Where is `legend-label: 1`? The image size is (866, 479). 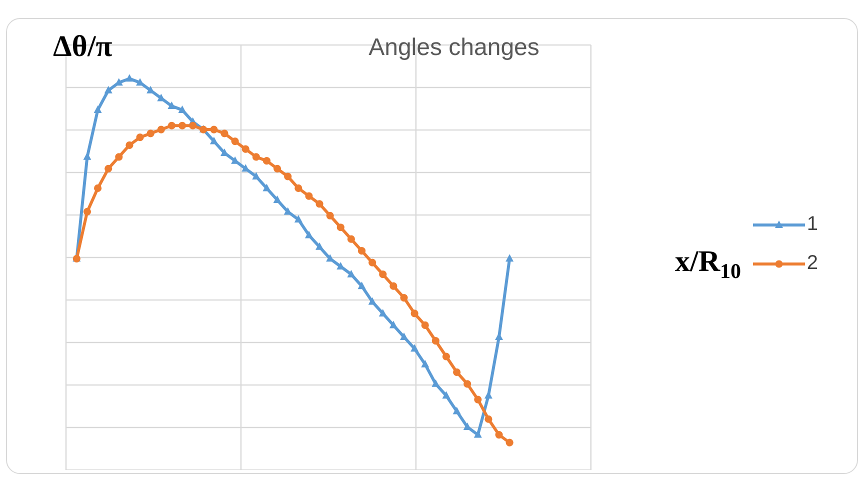 legend-label: 1 is located at coordinates (812, 224).